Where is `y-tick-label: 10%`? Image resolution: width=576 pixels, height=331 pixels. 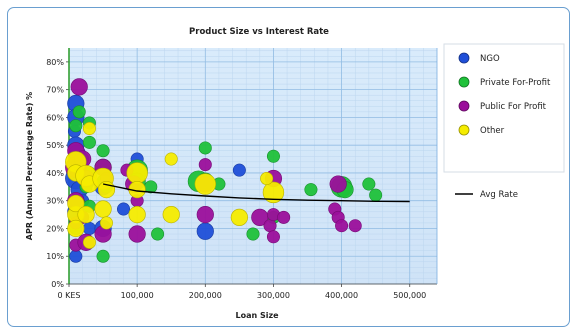 y-tick-label: 10% is located at coordinates (55, 256).